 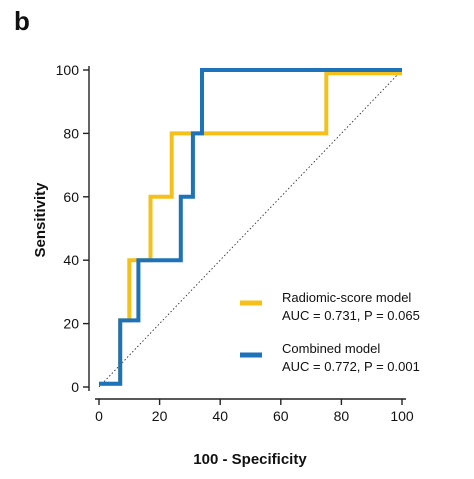 What do you see at coordinates (220, 416) in the screenshot?
I see `x-tick-label: 40` at bounding box center [220, 416].